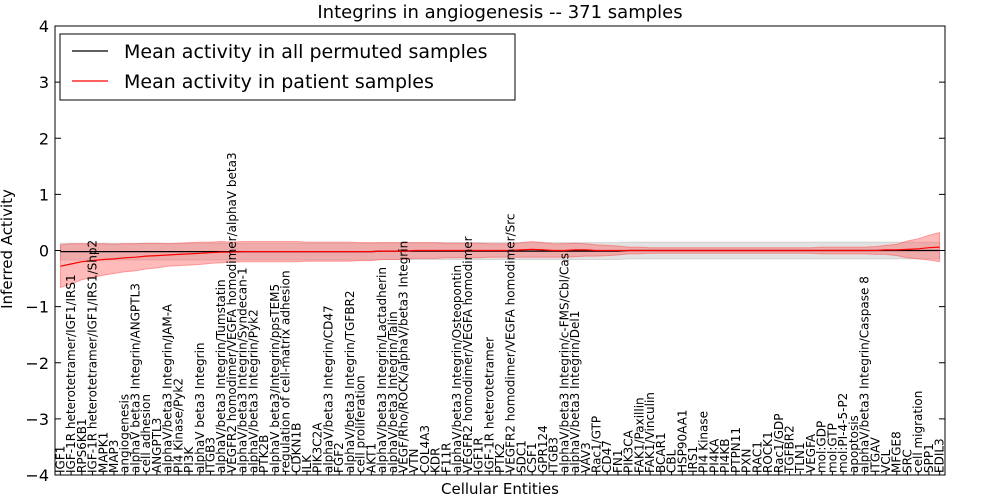  I want to click on category-label: CBL, so click(672, 461).